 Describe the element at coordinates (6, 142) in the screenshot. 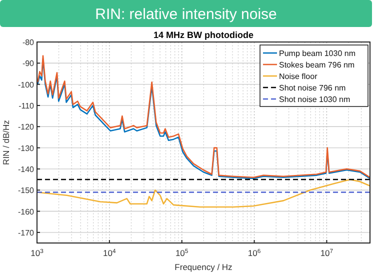

I see `y-axis-title: RIN / dB/Hz` at that location.